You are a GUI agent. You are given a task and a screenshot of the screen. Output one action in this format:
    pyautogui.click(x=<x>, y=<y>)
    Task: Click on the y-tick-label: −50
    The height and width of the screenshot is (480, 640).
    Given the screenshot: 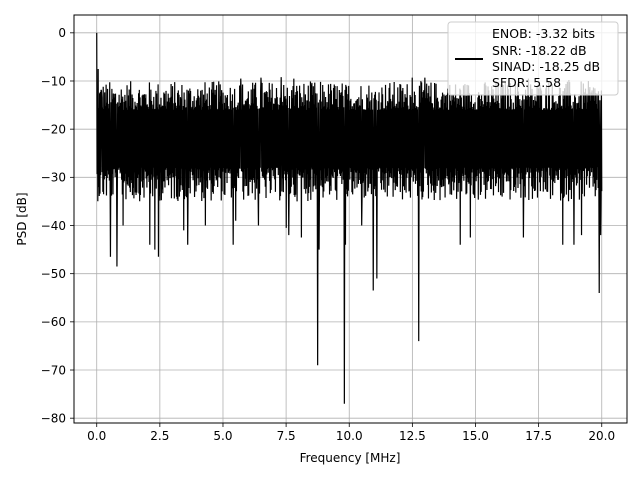 What is the action you would take?
    pyautogui.click(x=53, y=274)
    